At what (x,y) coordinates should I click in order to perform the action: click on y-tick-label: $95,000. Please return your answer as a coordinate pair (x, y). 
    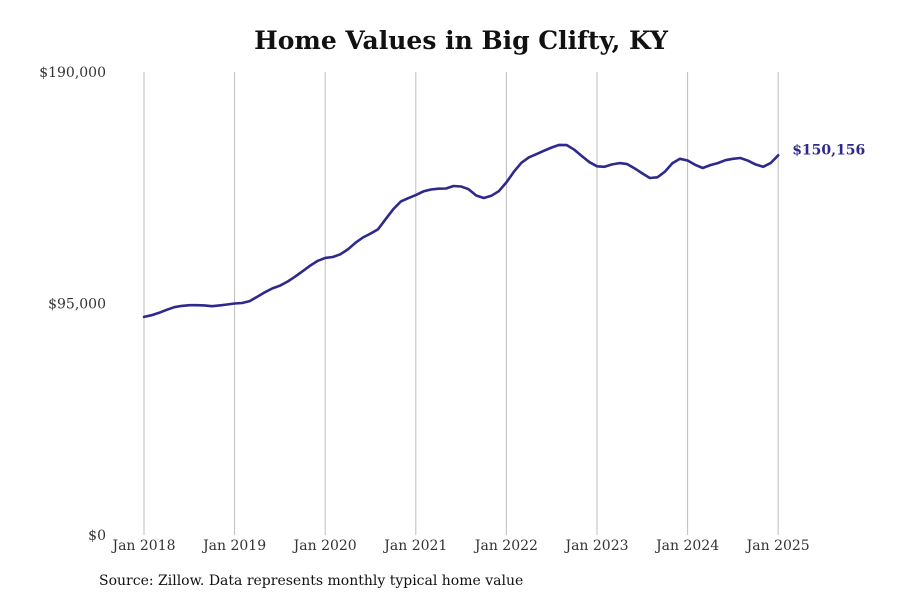
    Looking at the image, I should click on (77, 305).